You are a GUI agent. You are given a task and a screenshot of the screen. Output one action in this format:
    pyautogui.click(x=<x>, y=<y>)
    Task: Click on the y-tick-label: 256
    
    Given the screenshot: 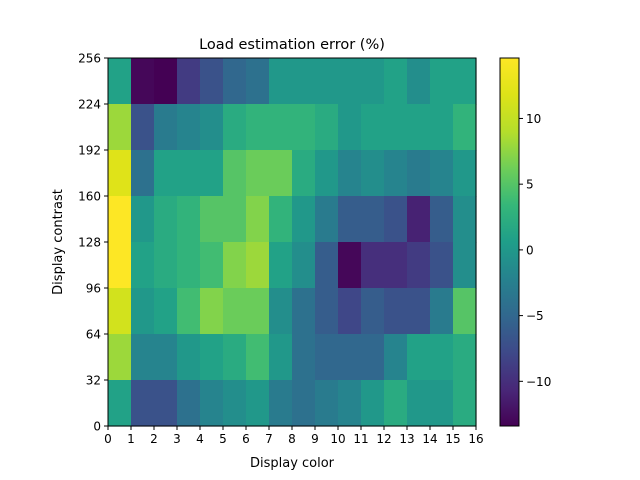 What is the action you would take?
    pyautogui.click(x=89, y=59)
    